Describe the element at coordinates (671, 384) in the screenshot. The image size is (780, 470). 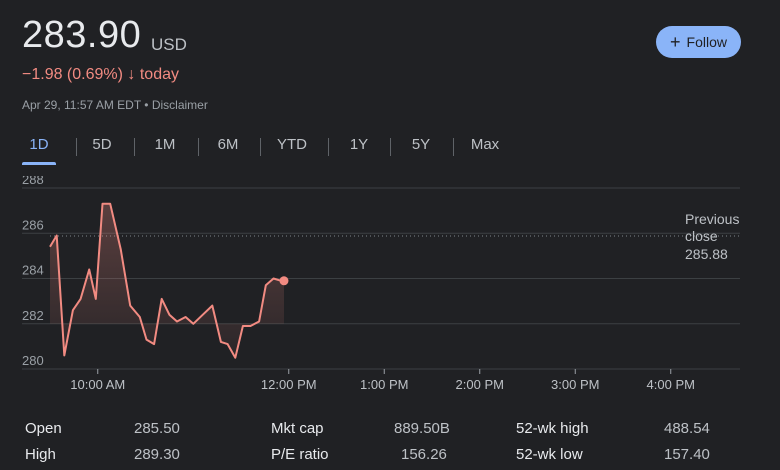
I see `x-tick-label: 4:00 PM` at that location.